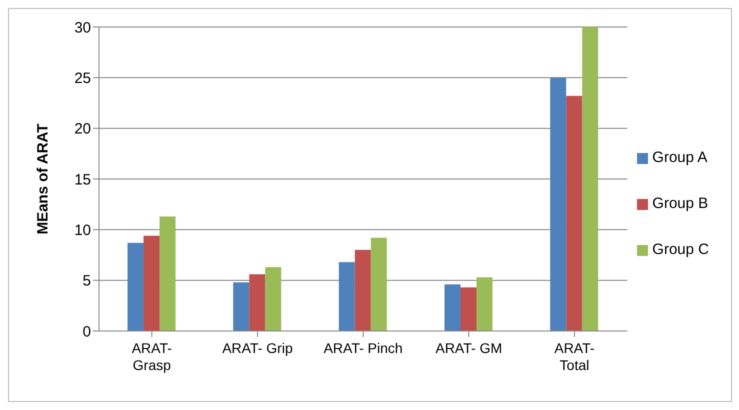 The image size is (739, 410). What do you see at coordinates (574, 356) in the screenshot?
I see `x-tick-label: ARAT-Total` at bounding box center [574, 356].